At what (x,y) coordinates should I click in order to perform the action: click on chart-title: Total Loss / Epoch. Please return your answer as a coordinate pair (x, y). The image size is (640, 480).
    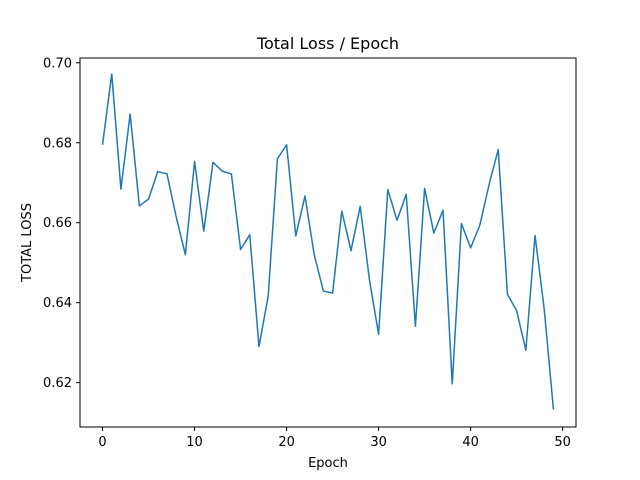
    Looking at the image, I should click on (327, 43).